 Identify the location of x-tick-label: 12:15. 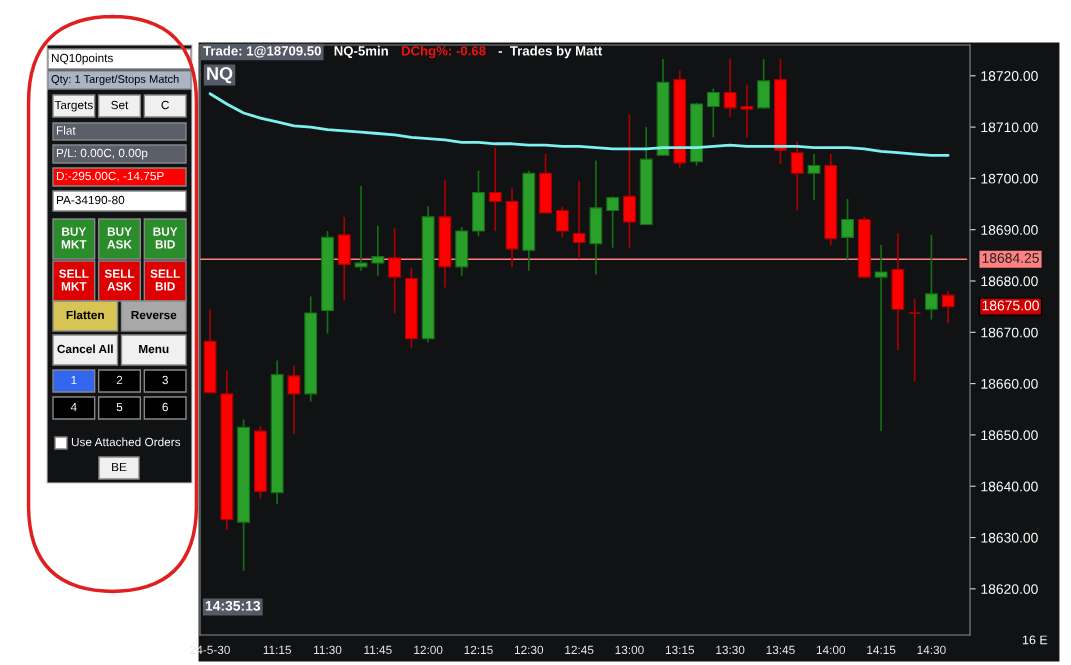
(478, 650).